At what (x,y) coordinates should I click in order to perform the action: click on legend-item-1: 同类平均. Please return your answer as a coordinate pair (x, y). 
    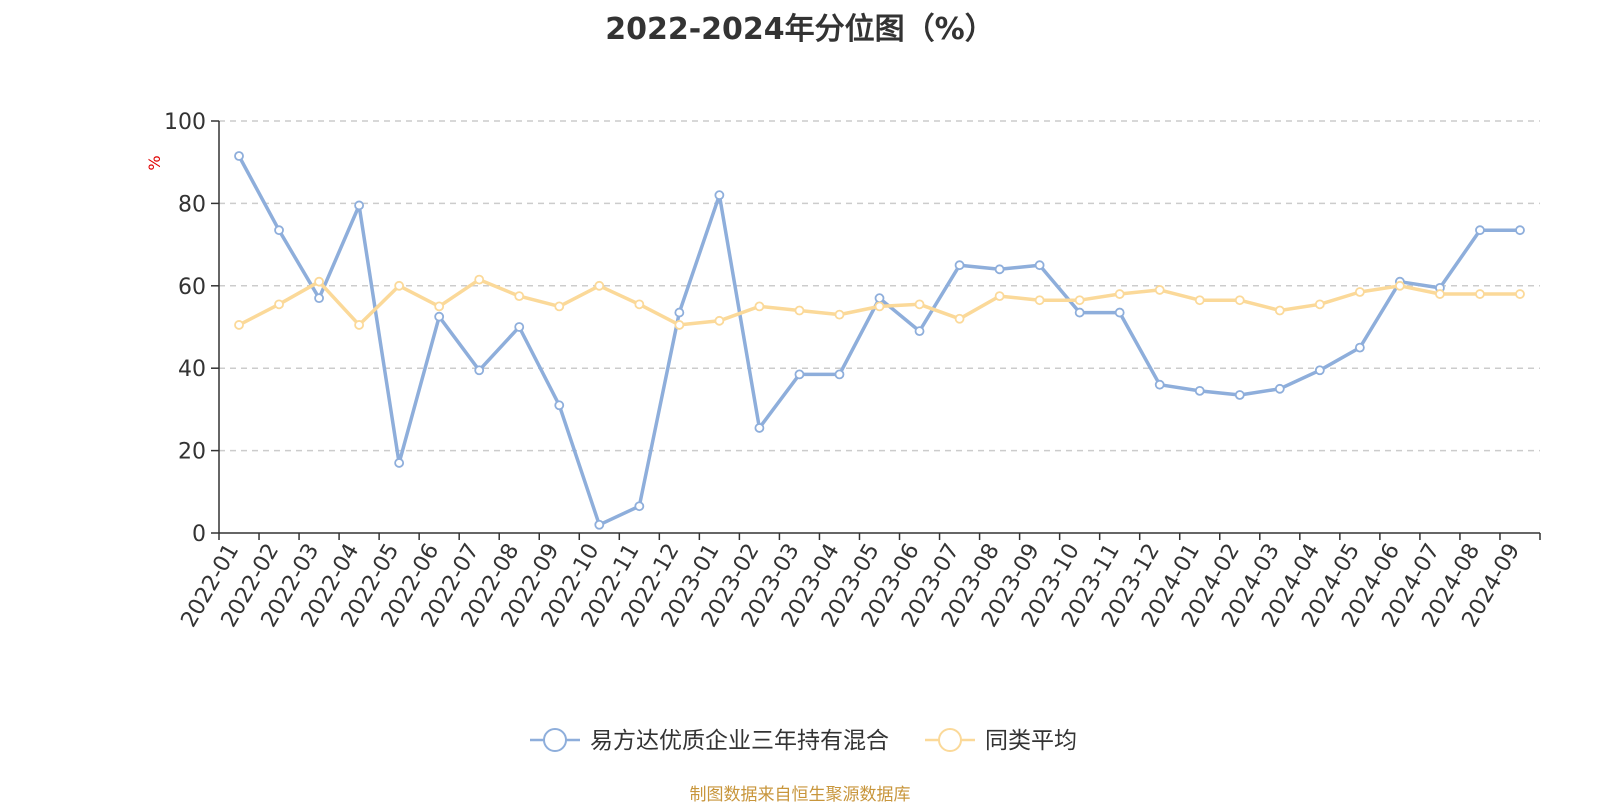
    Looking at the image, I should click on (1001, 741).